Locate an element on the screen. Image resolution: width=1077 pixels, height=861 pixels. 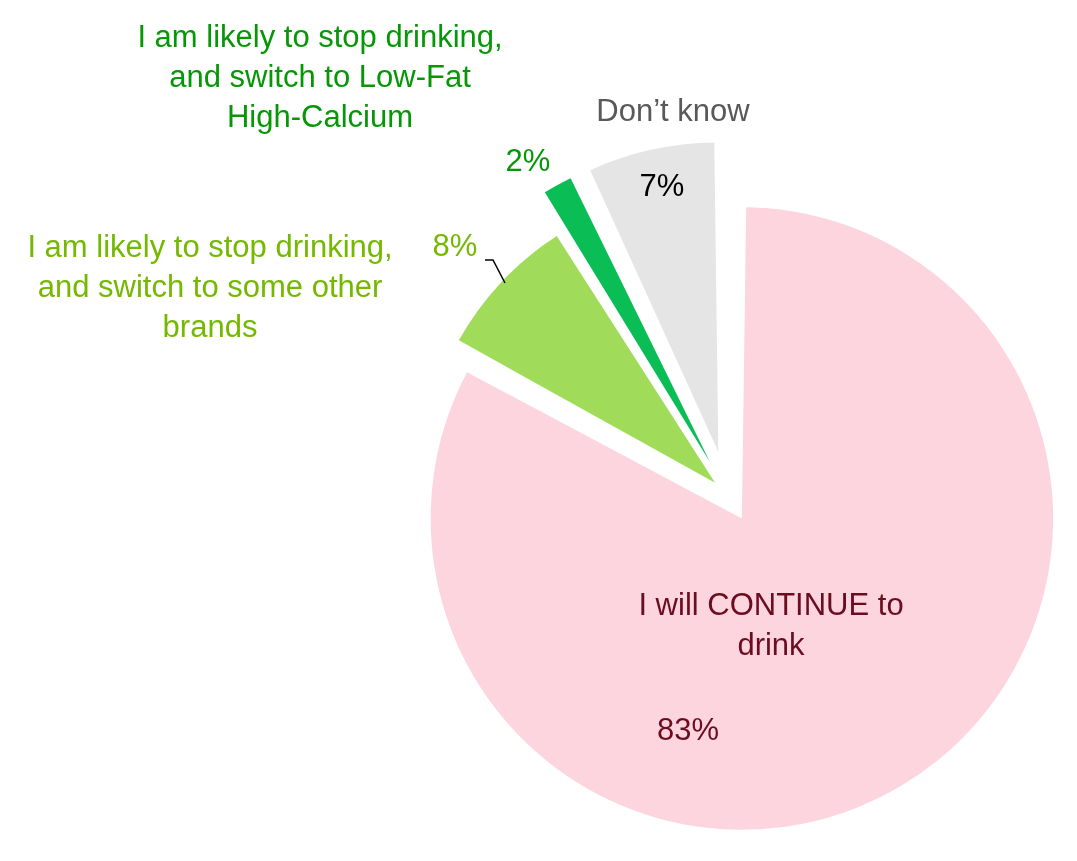
data-label: 8% is located at coordinates (455, 245).